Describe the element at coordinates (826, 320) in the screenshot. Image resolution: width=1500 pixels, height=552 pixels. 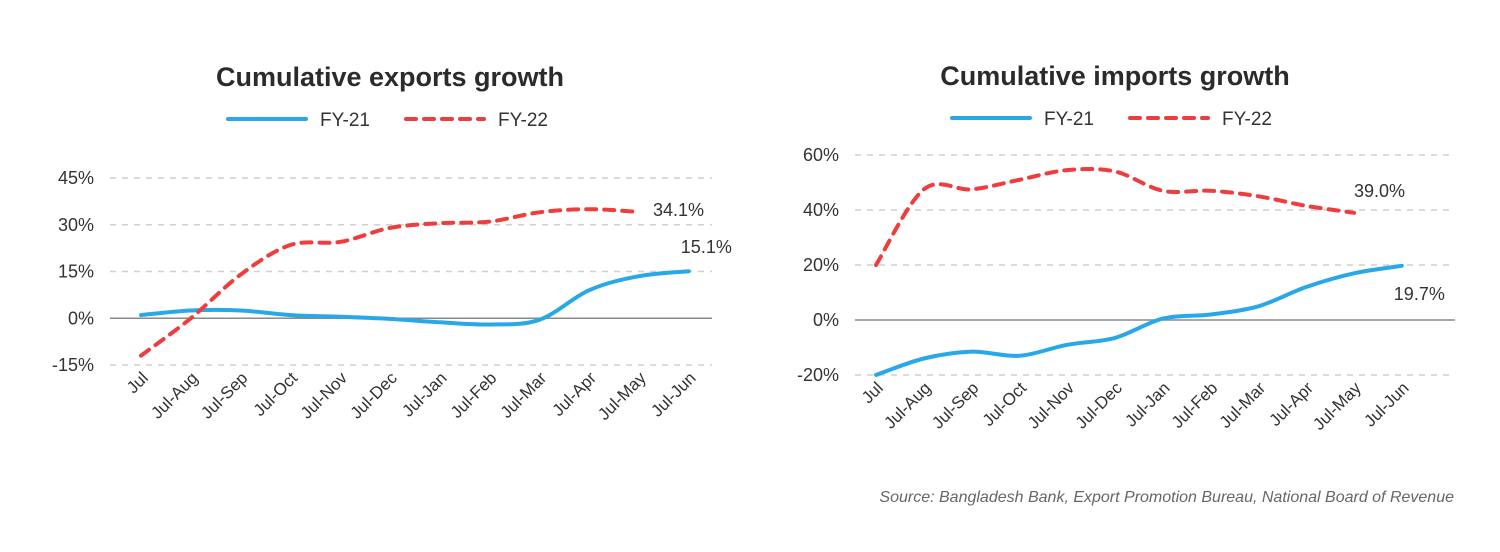
I see `imports-y-tick-label: 0%` at that location.